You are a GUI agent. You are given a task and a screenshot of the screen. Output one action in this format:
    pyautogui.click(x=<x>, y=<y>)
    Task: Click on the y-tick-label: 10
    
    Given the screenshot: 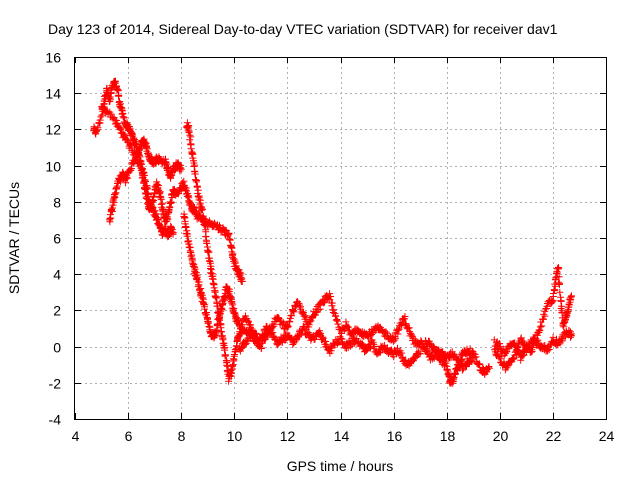 What is the action you would take?
    pyautogui.click(x=53, y=167)
    